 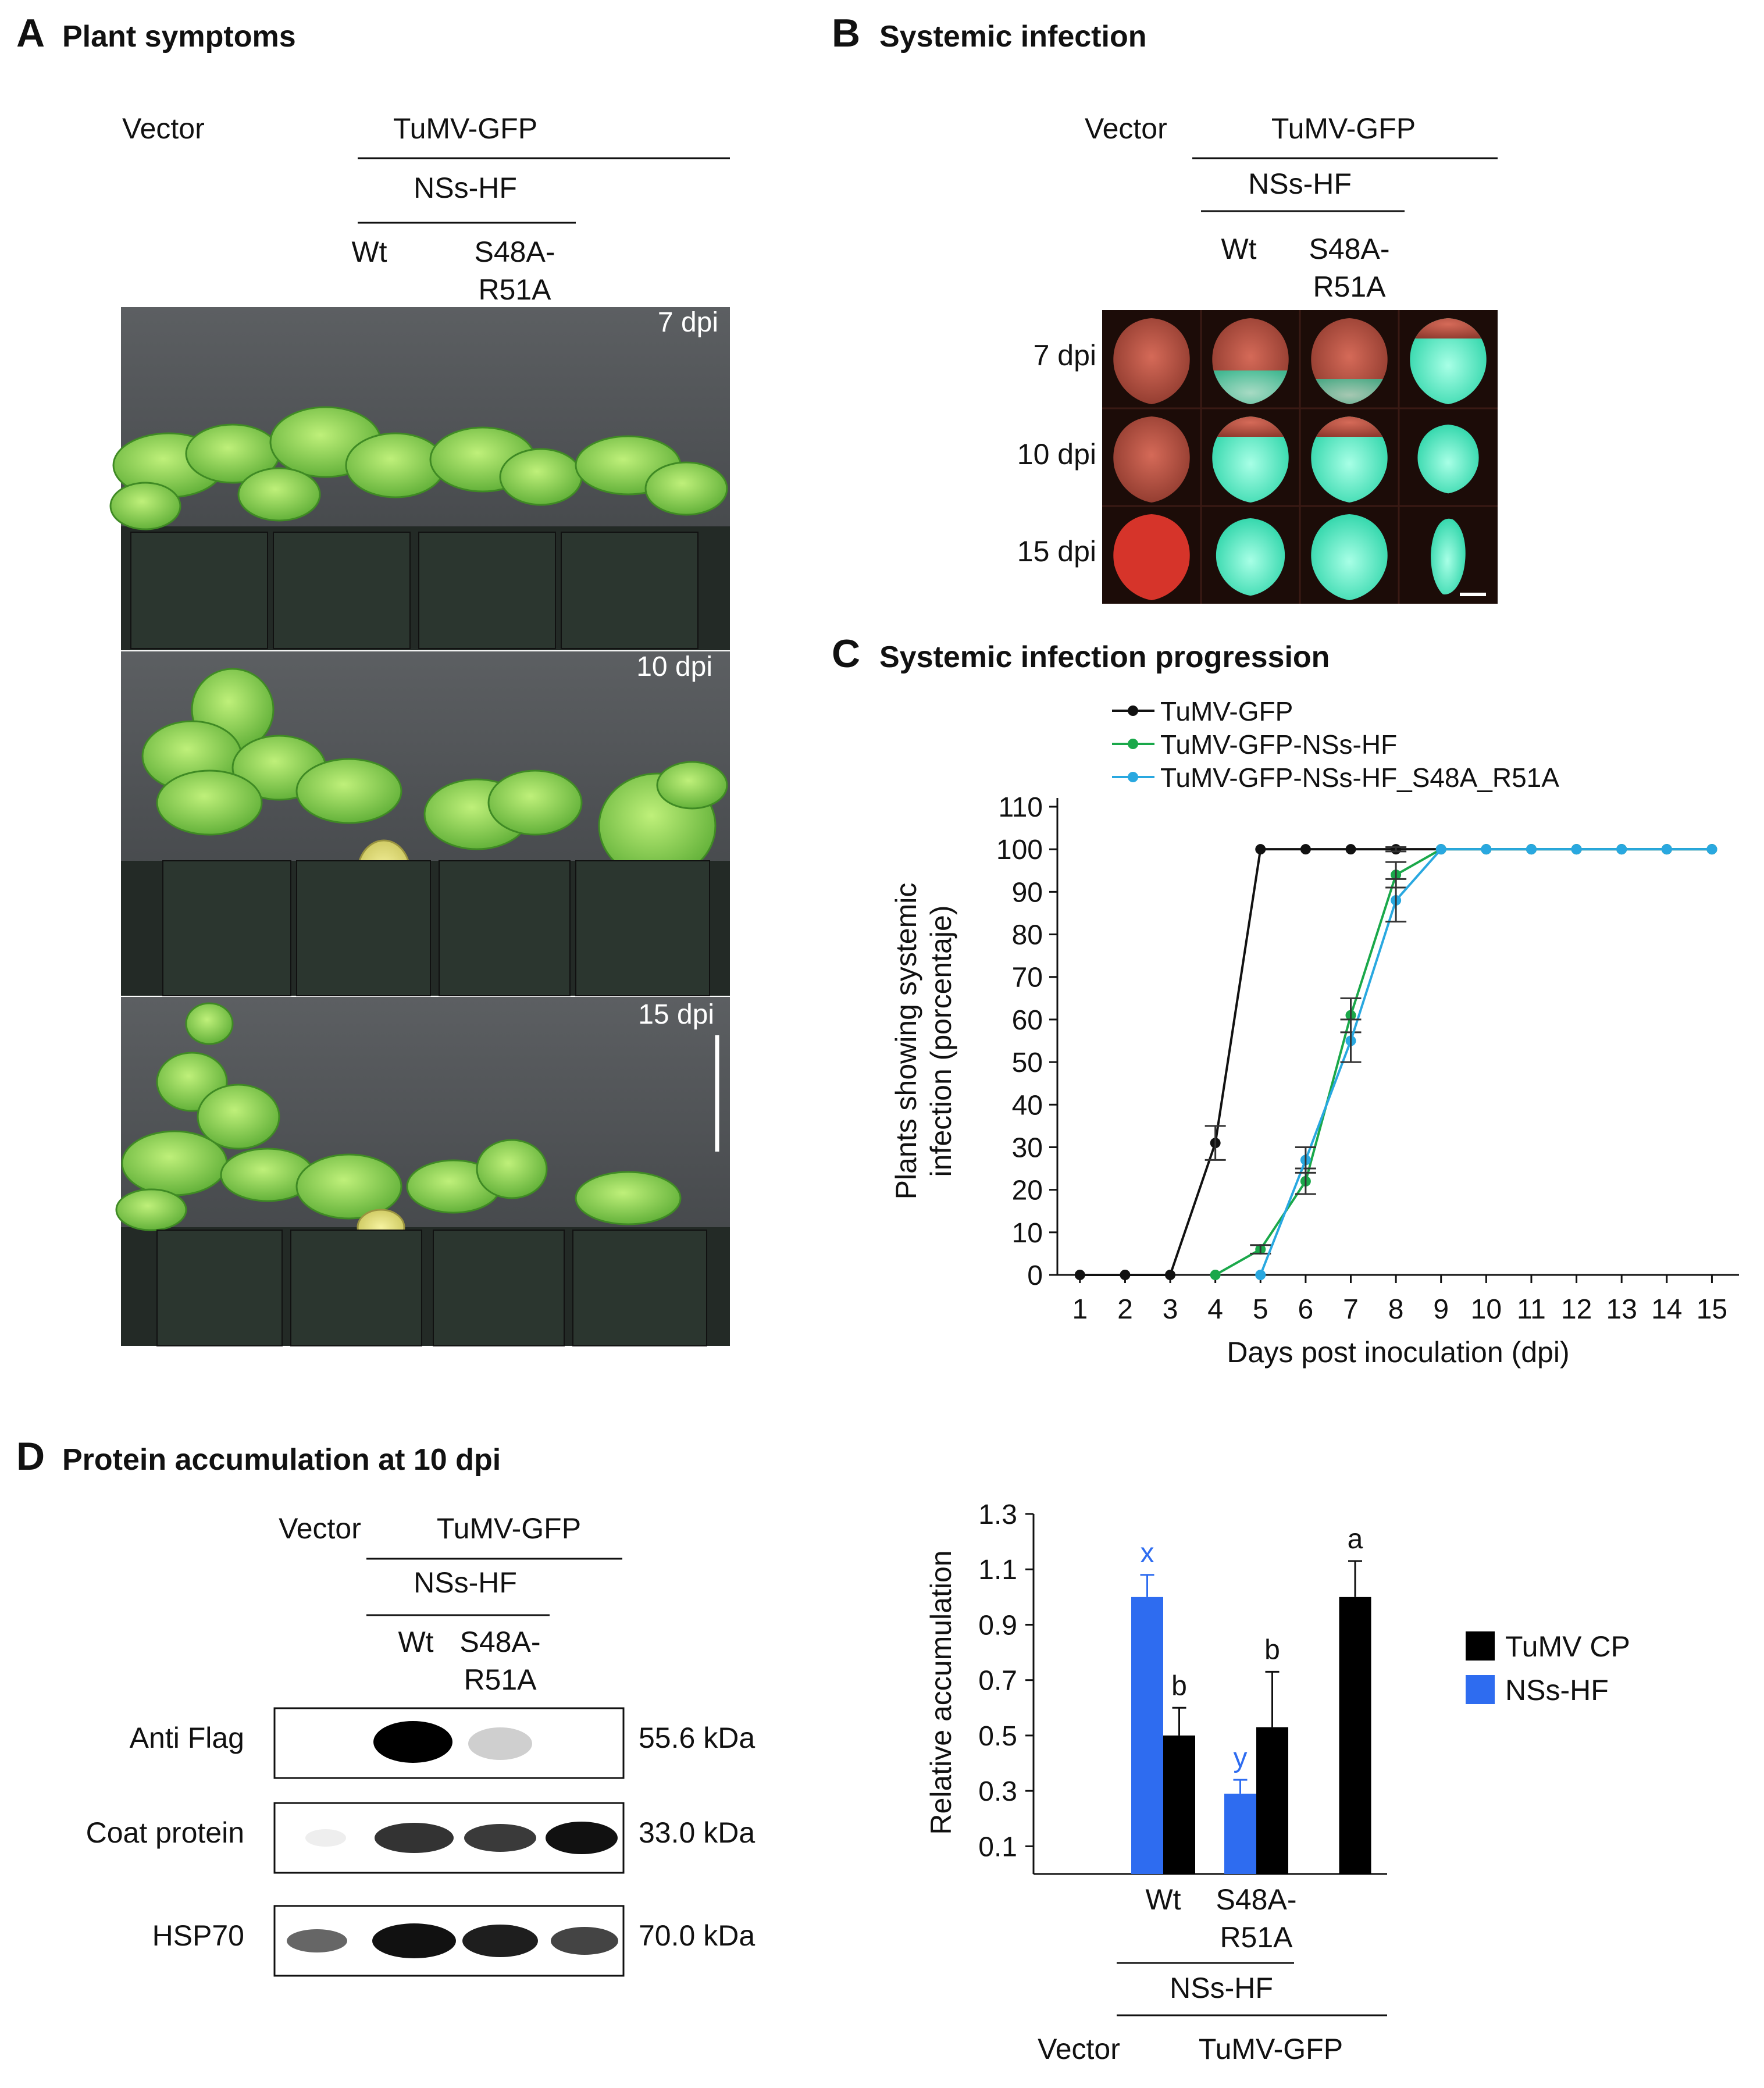 What do you see at coordinates (1486, 1309) in the screenshot?
I see `x-tick-label: 10` at bounding box center [1486, 1309].